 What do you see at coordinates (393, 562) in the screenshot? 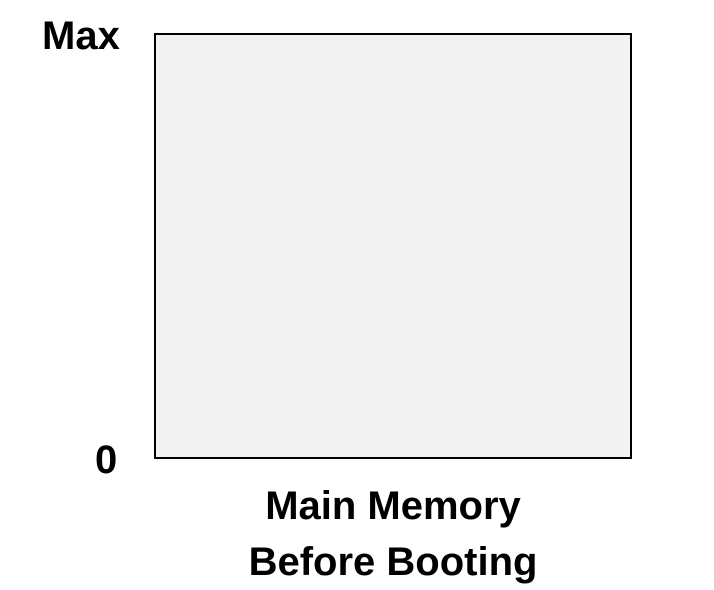
I see `caption-line-2: Before Booting` at bounding box center [393, 562].